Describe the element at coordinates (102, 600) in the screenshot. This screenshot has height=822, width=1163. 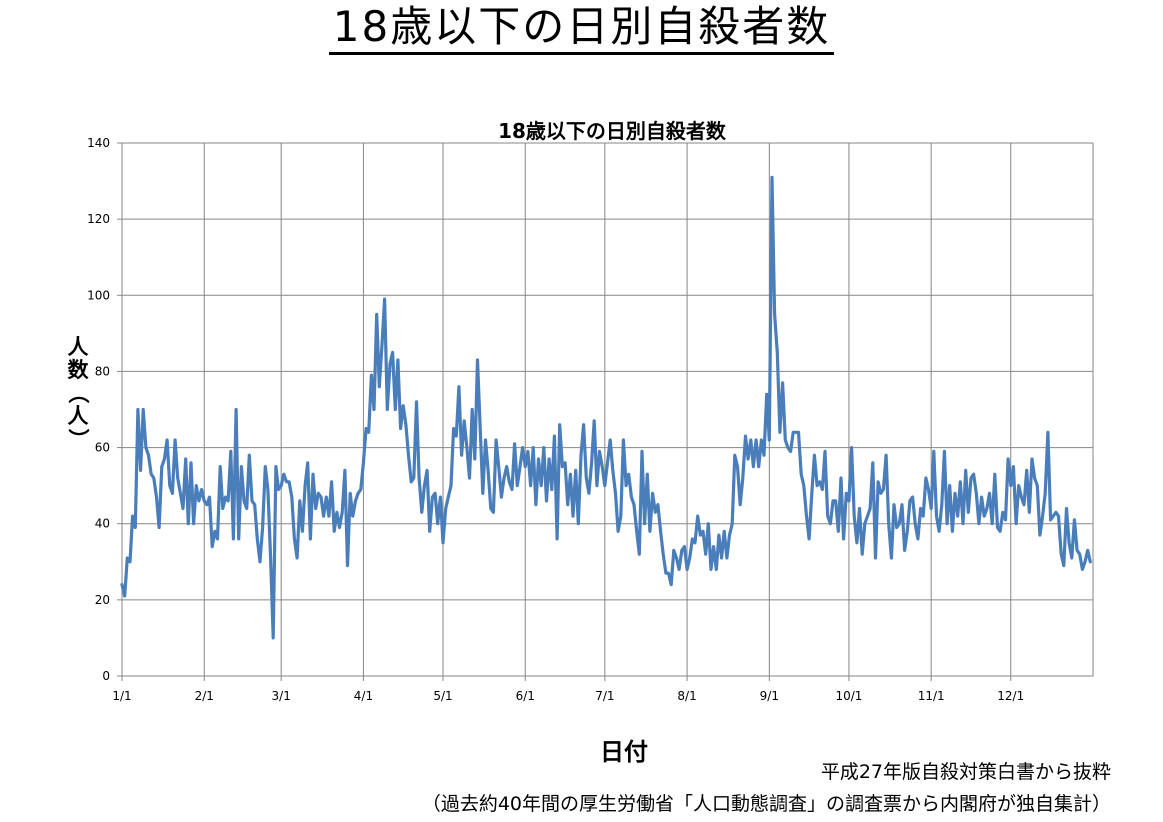
I see `y-tick-label: 20` at that location.